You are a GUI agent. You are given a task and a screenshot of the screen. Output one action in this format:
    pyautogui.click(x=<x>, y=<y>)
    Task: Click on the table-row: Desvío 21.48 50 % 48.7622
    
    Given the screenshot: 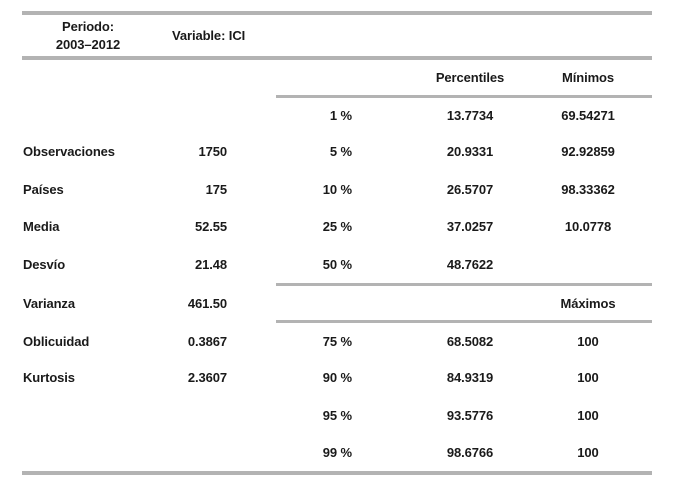 What is the action you would take?
    pyautogui.click(x=337, y=265)
    